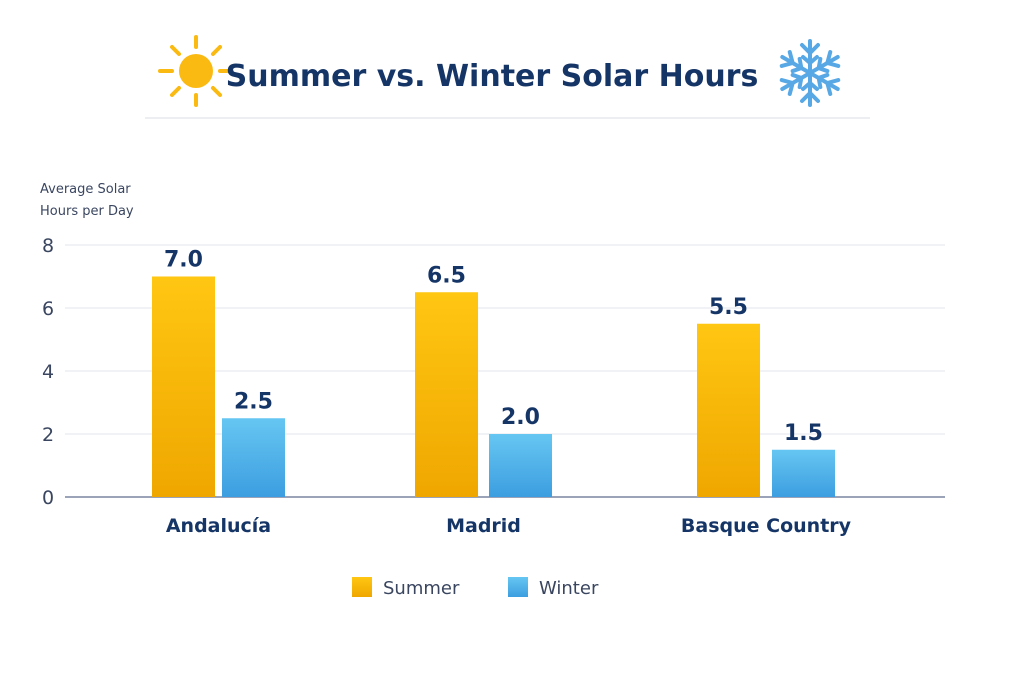 This screenshot has width=1024, height=683. I want to click on x-tick-label: Madrid, so click(483, 526).